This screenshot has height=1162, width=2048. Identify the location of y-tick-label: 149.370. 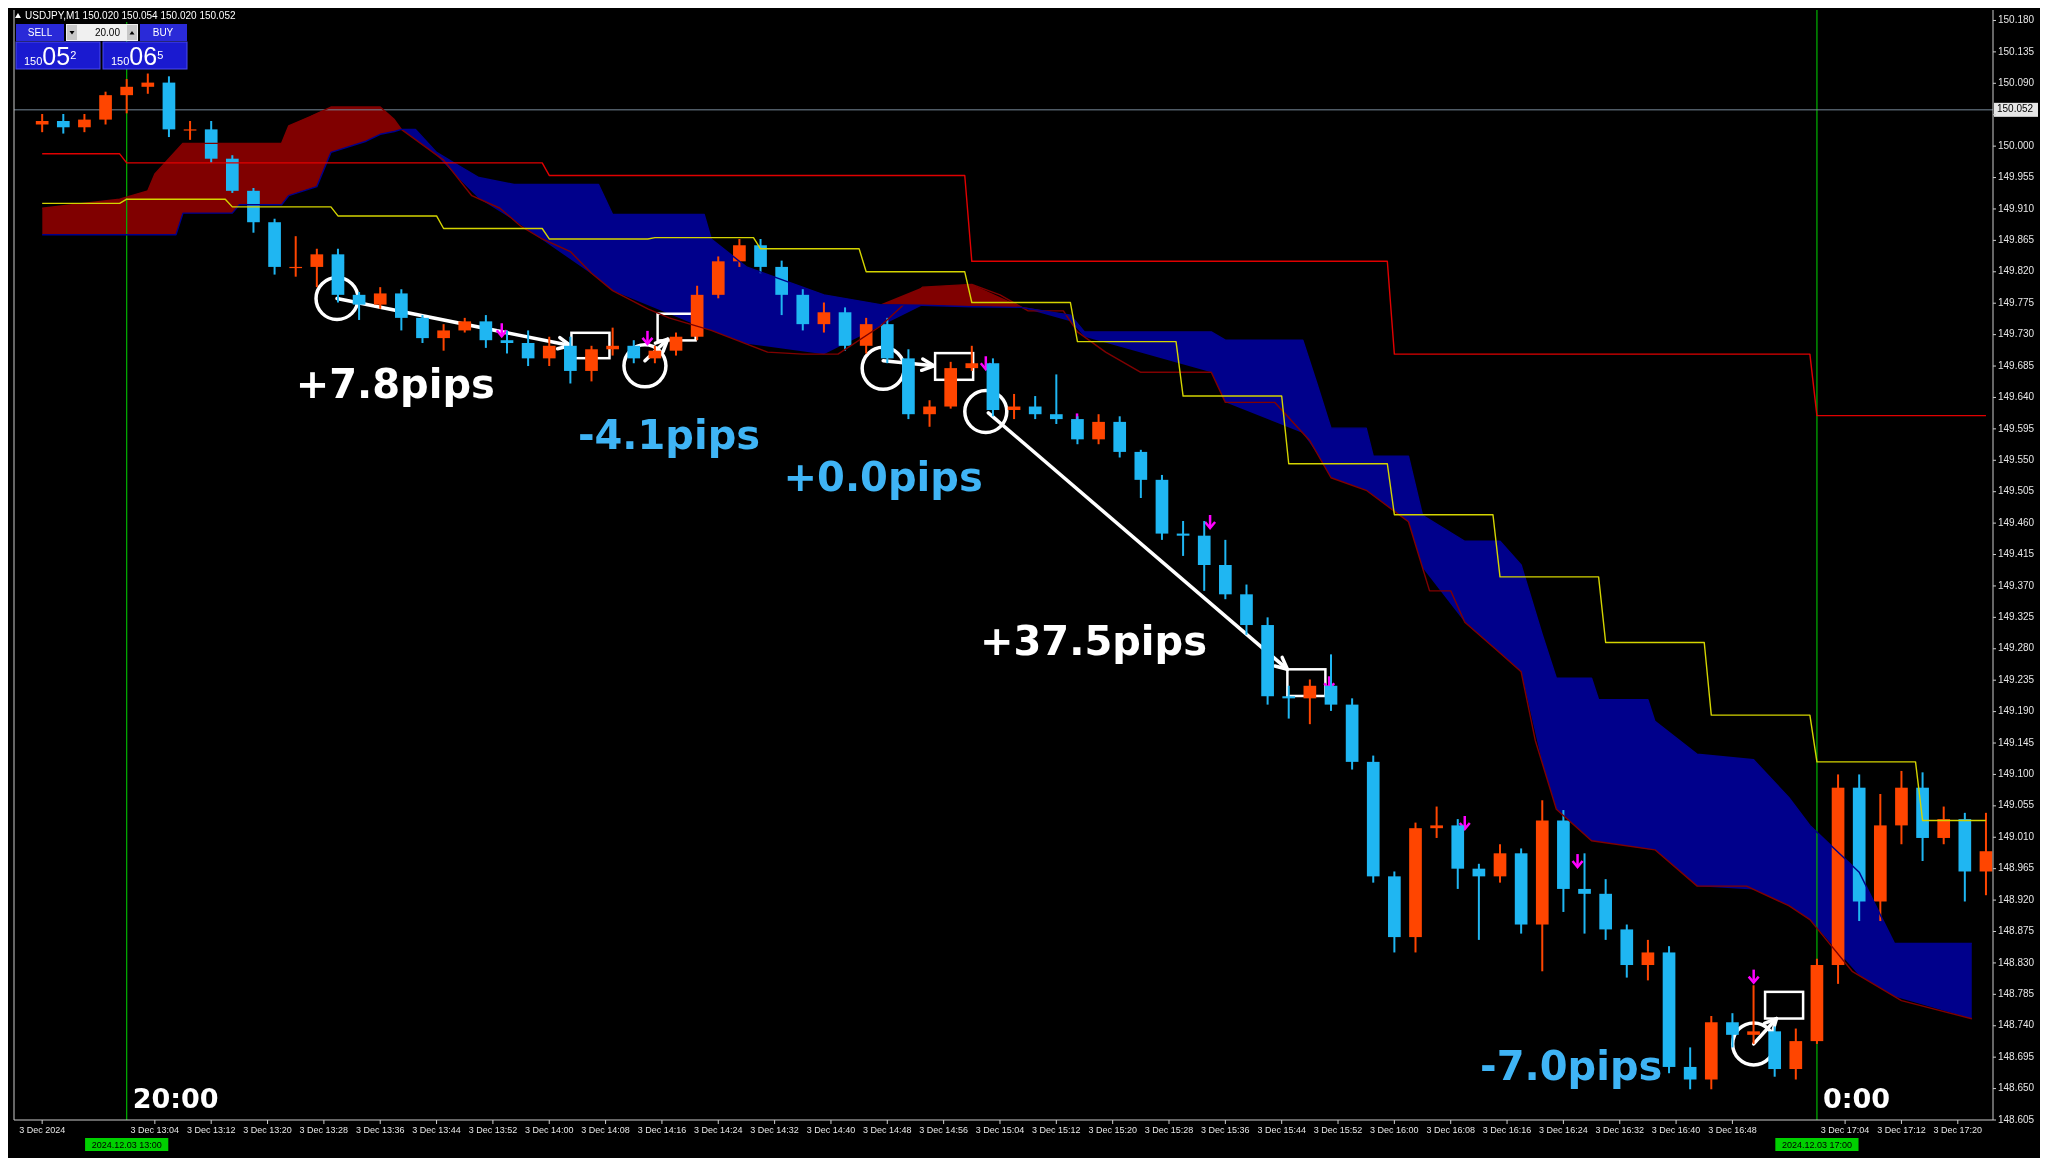
(2016, 585).